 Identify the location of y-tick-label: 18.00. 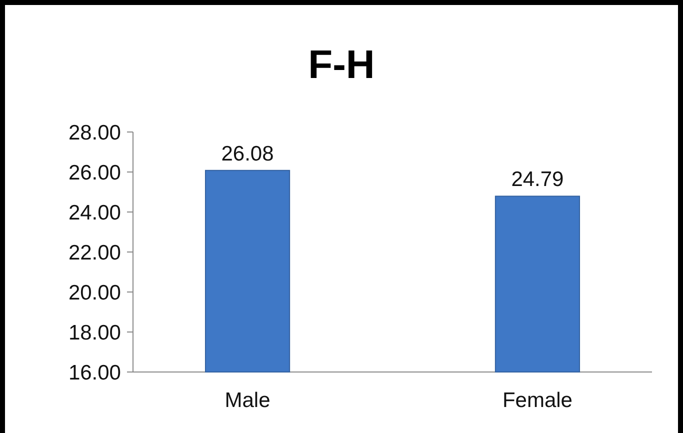
(94, 332).